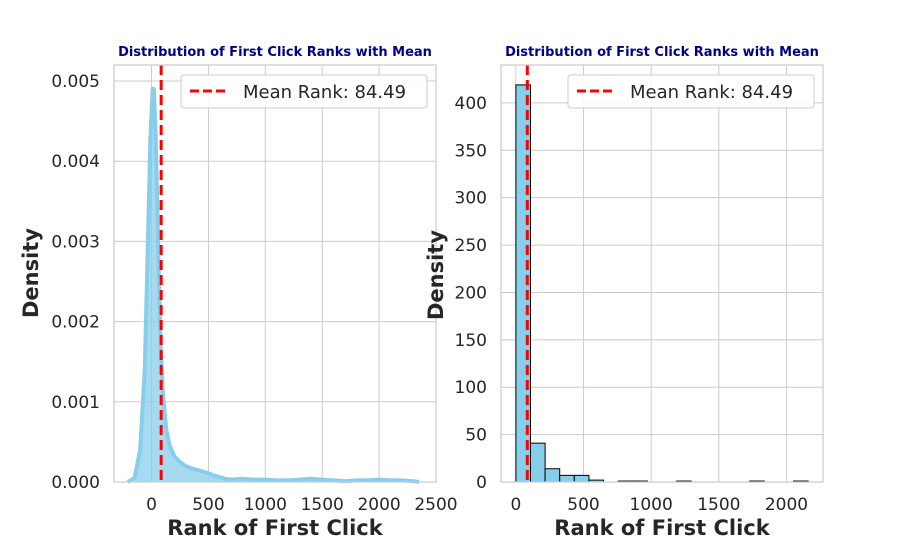 This screenshot has height=542, width=915. I want to click on kde-ytick-label: 0.001, so click(75, 403).